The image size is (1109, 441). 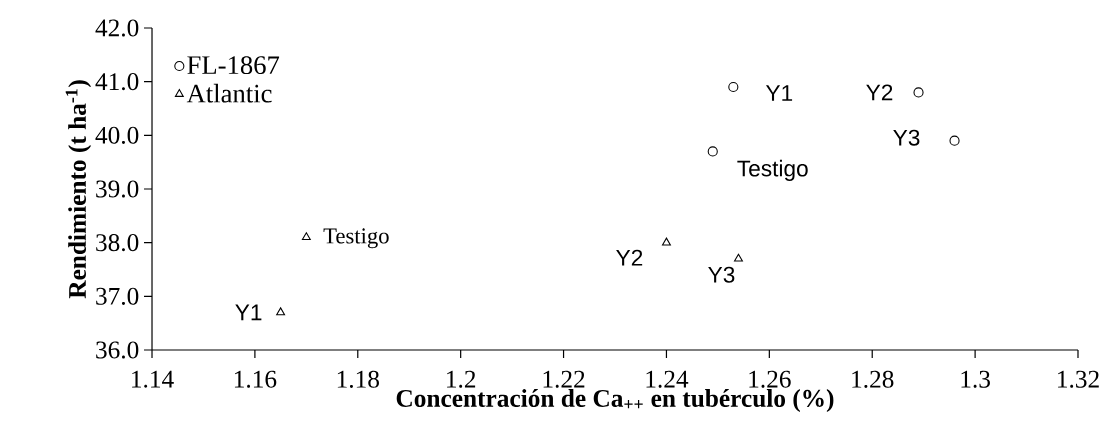 What do you see at coordinates (117, 135) in the screenshot?
I see `y-tick-label: 40.0` at bounding box center [117, 135].